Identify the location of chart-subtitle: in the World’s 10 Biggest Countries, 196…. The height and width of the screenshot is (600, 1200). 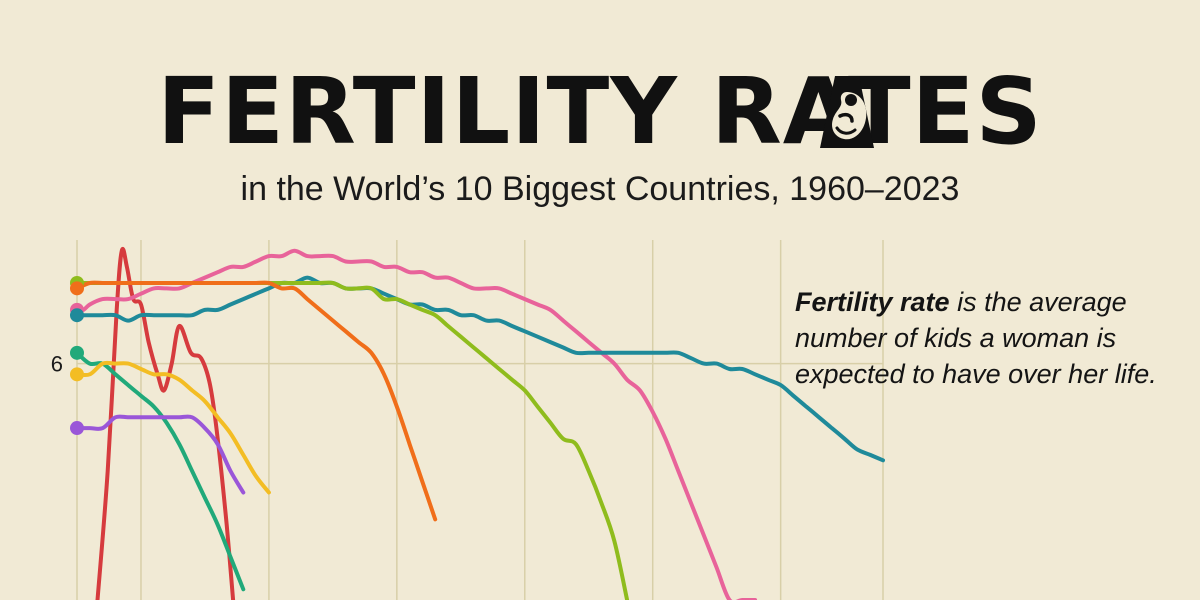
(600, 189).